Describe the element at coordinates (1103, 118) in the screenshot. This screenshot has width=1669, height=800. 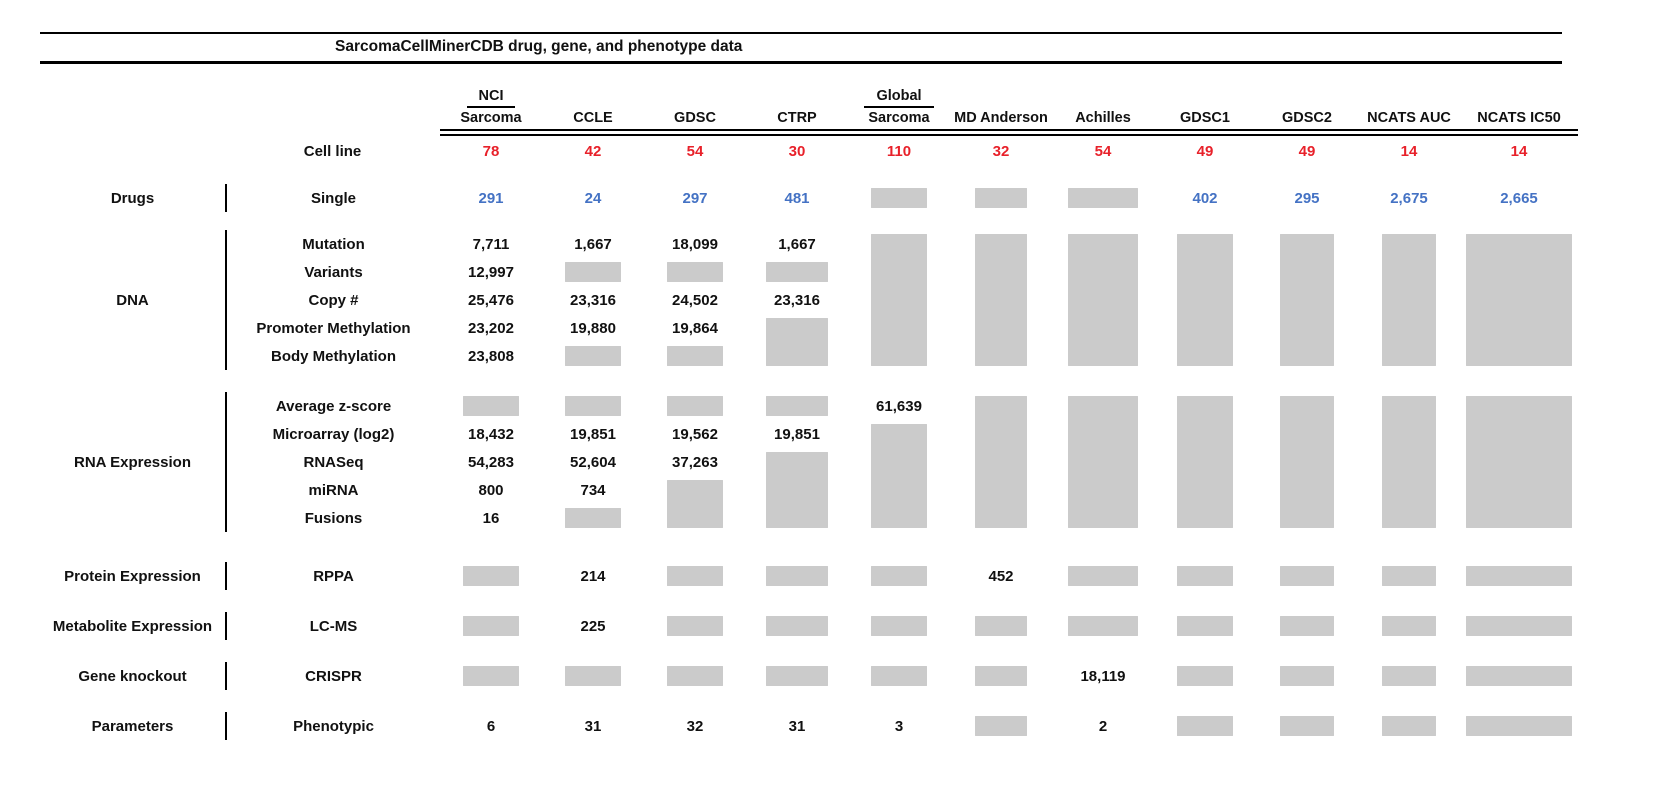
I see `column-header-label: Achilles` at that location.